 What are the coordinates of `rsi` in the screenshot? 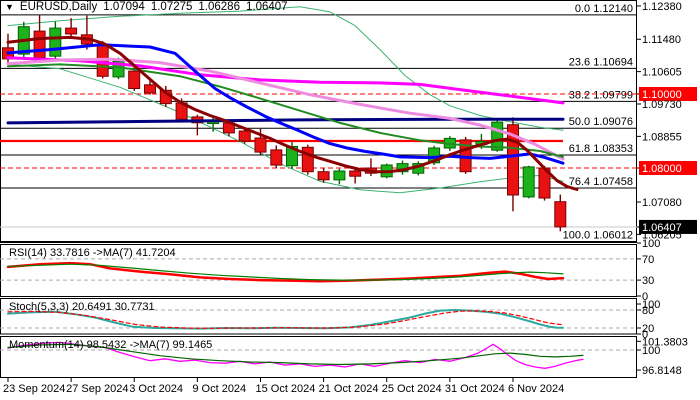 It's located at (285, 272).